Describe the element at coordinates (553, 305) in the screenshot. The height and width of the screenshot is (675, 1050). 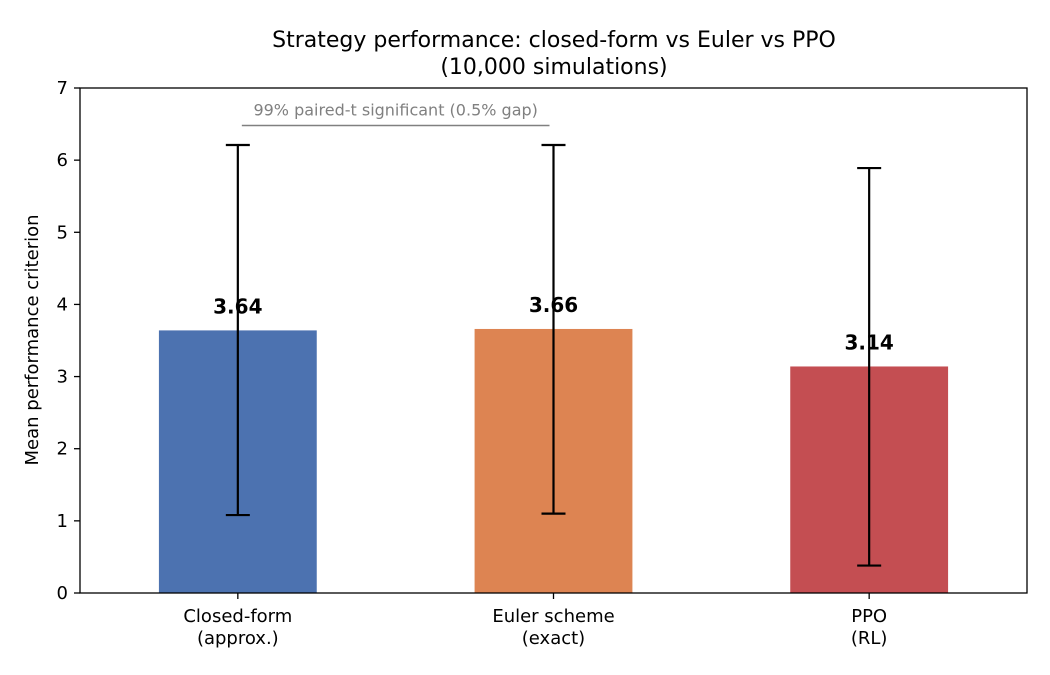
I see `data-label: 3.66` at that location.